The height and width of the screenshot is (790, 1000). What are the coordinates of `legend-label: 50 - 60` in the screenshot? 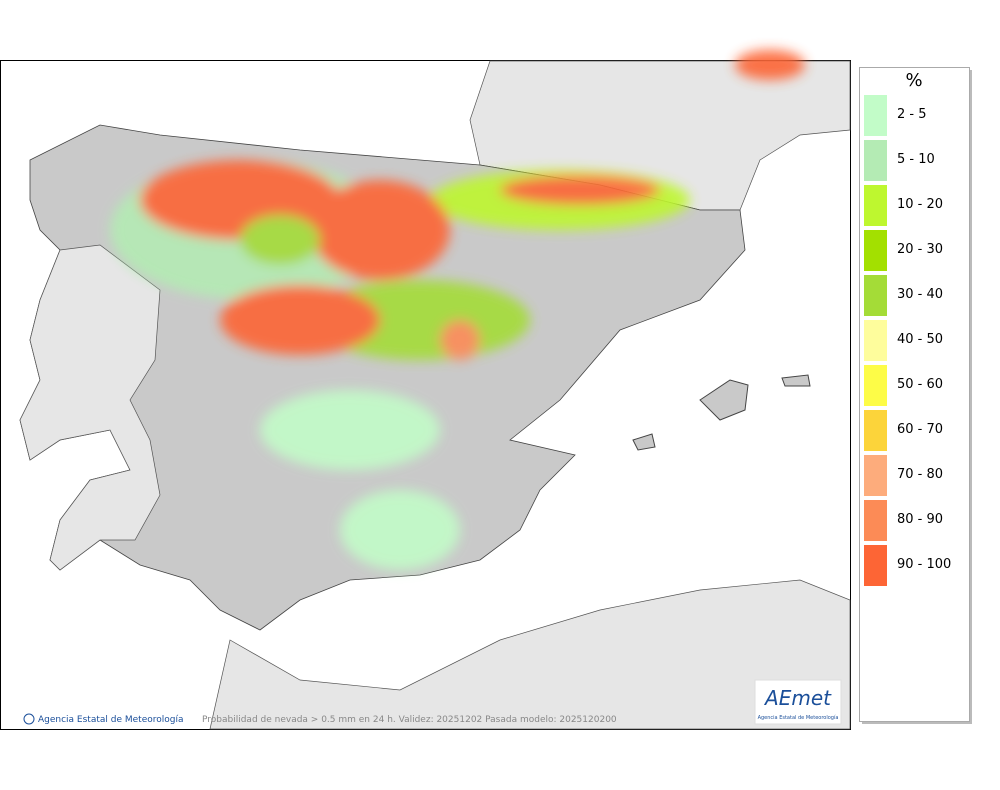 It's located at (920, 384).